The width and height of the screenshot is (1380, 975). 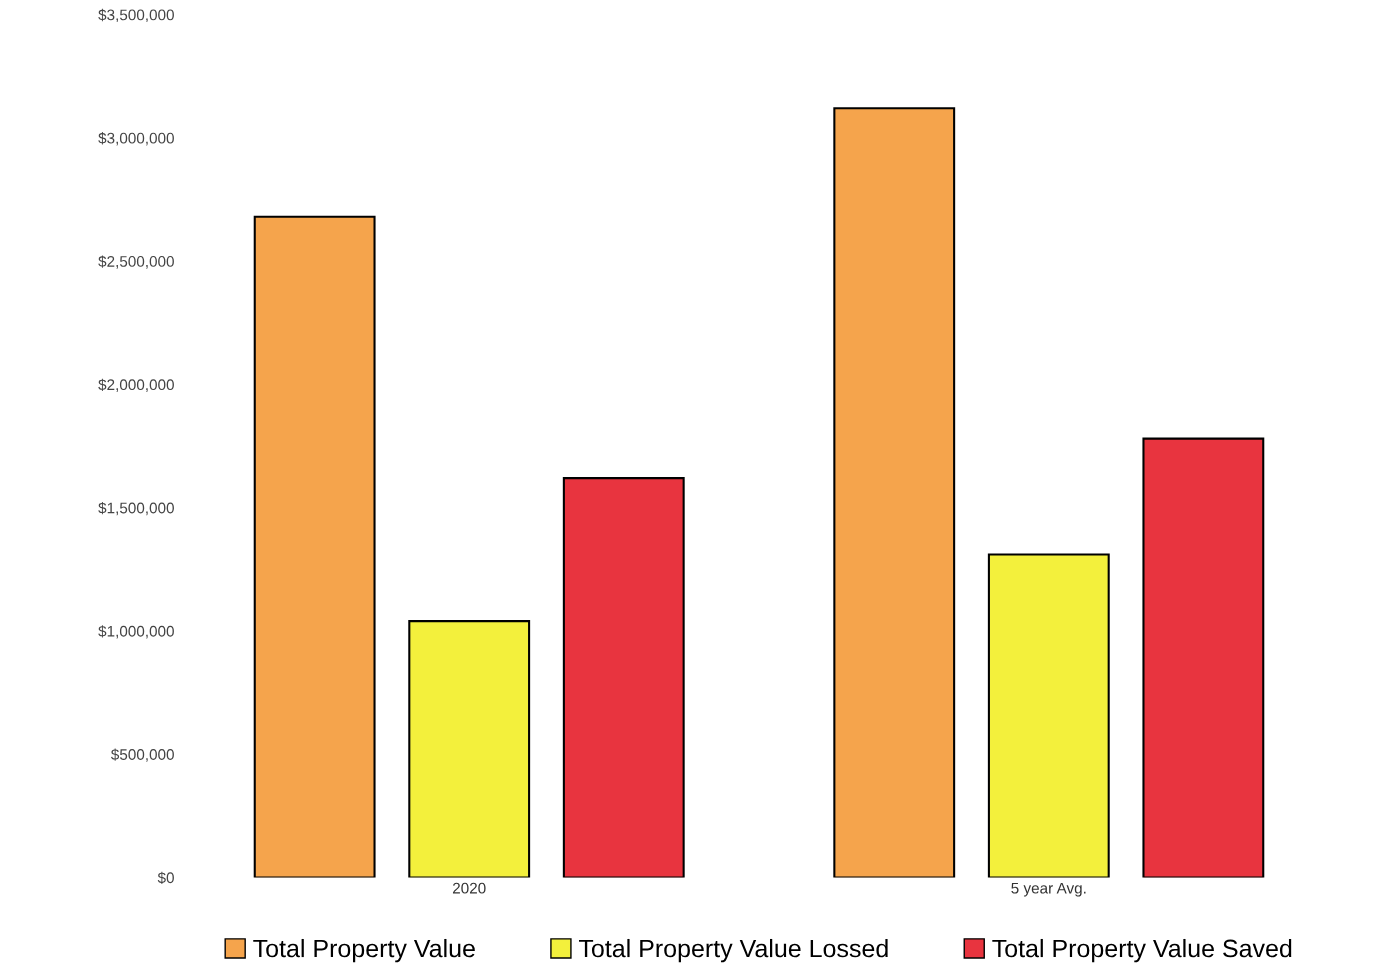 What do you see at coordinates (142, 755) in the screenshot?
I see `y-tick-label: $500,000` at bounding box center [142, 755].